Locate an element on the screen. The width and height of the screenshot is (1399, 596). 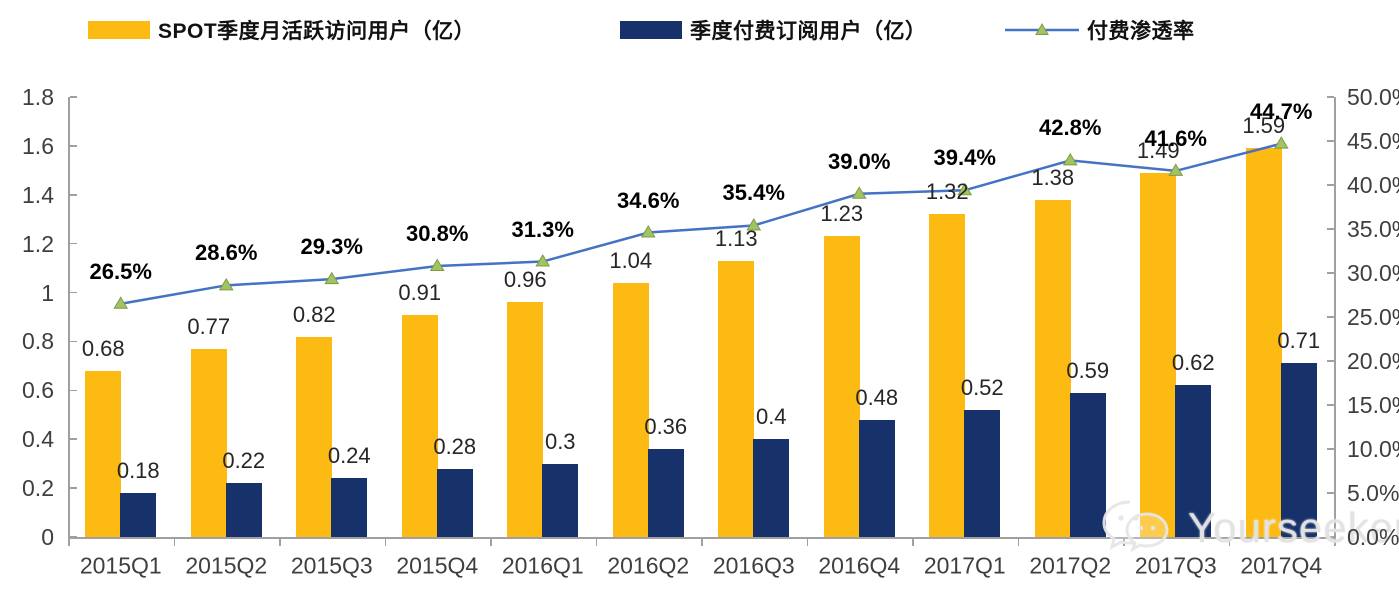
mau-bar-value-label: 1.38 is located at coordinates (1053, 177).